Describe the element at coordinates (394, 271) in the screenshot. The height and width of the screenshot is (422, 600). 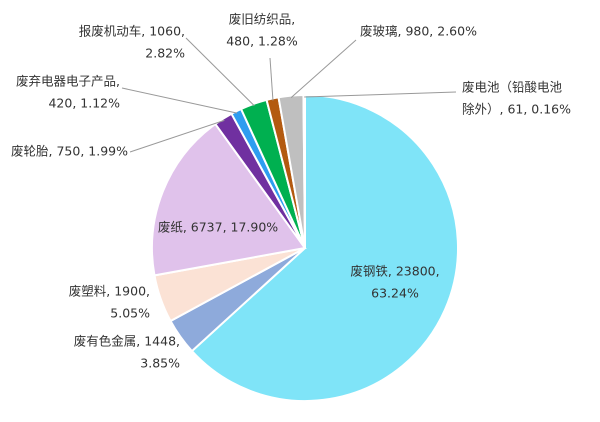
I see `data-label: 废钢铁, 23800,` at that location.